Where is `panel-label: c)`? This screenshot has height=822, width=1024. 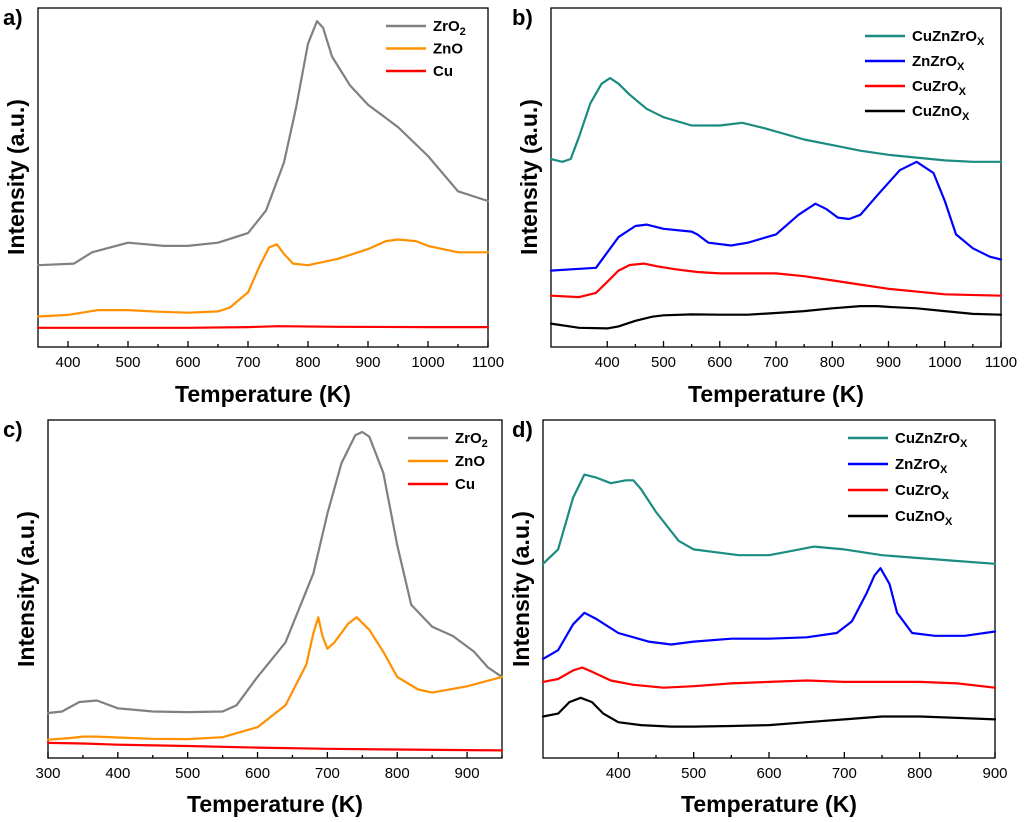 panel-label: c) is located at coordinates (13, 429).